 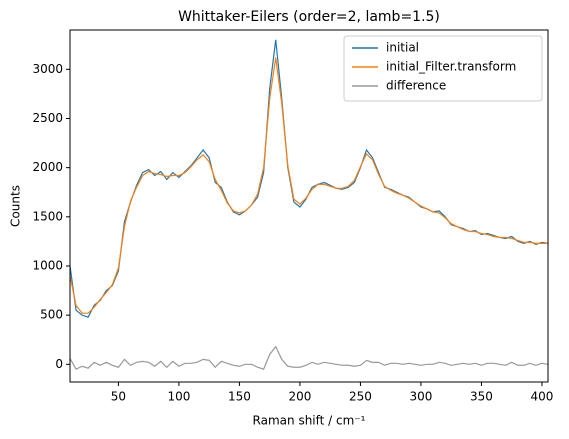 I want to click on x-tick-label: 200, so click(x=299, y=397).